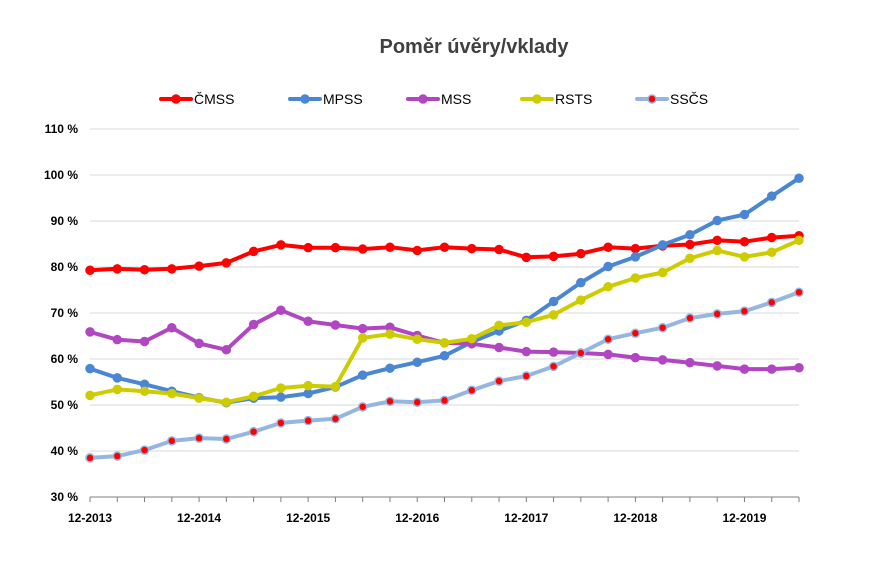 This screenshot has width=874, height=563. Describe the element at coordinates (537, 99) in the screenshot. I see `legend-marker` at that location.